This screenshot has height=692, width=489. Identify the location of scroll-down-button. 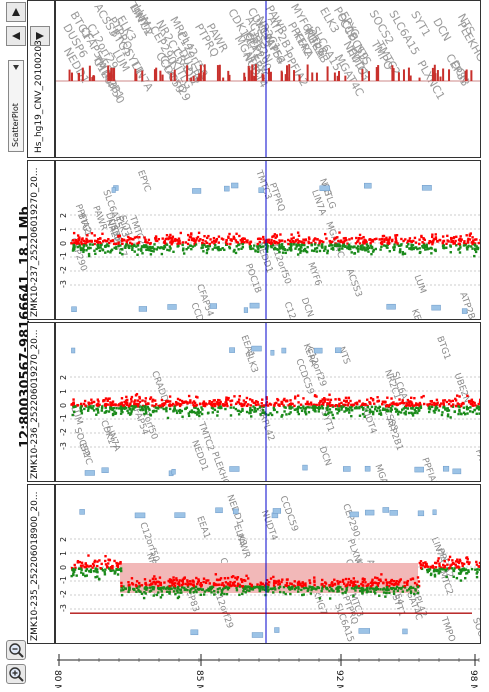
(16, 36).